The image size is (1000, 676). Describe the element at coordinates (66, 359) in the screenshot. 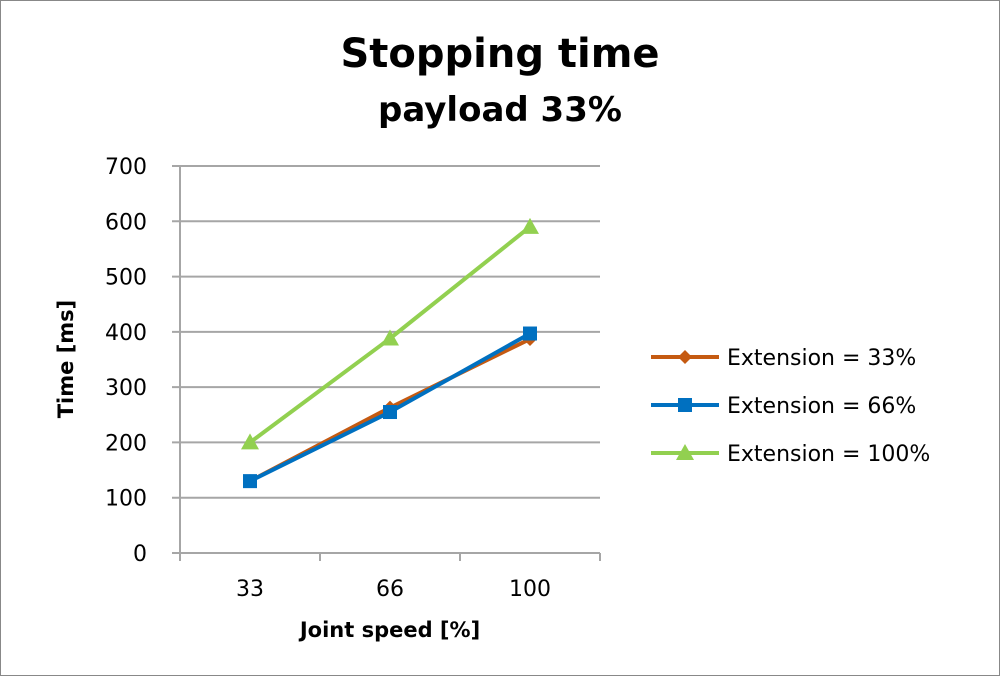

I see `y-axis-label: Time [ms]` at that location.